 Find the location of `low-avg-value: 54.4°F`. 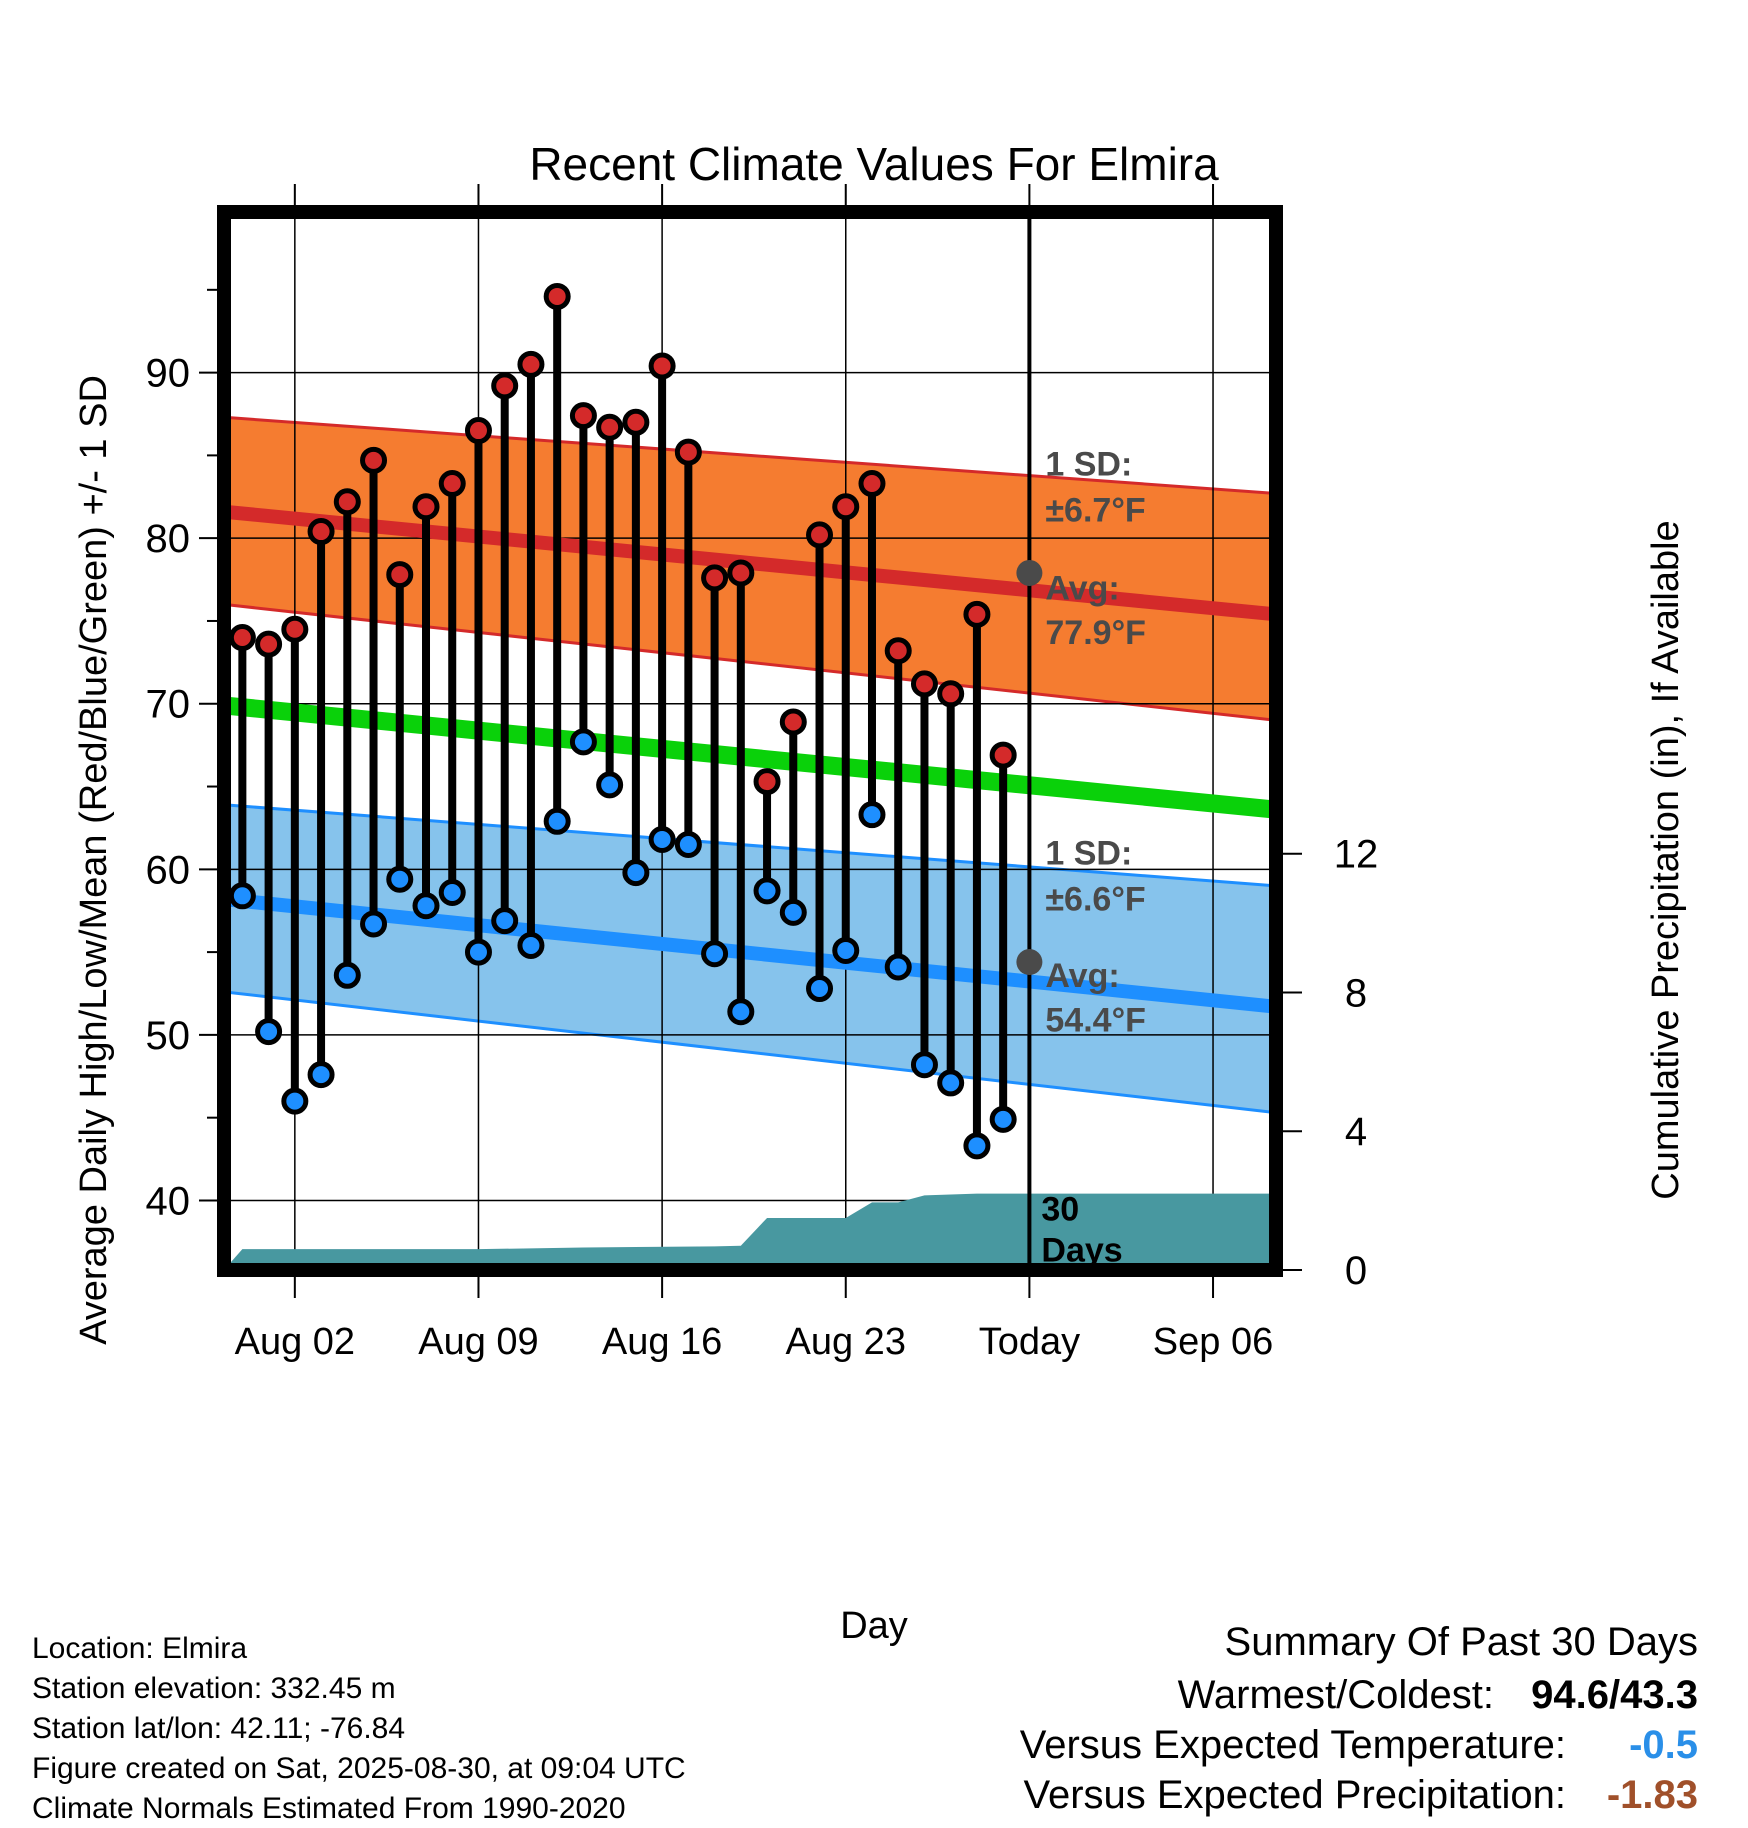

low-avg-value: 54.4°F is located at coordinates (1095, 1021).